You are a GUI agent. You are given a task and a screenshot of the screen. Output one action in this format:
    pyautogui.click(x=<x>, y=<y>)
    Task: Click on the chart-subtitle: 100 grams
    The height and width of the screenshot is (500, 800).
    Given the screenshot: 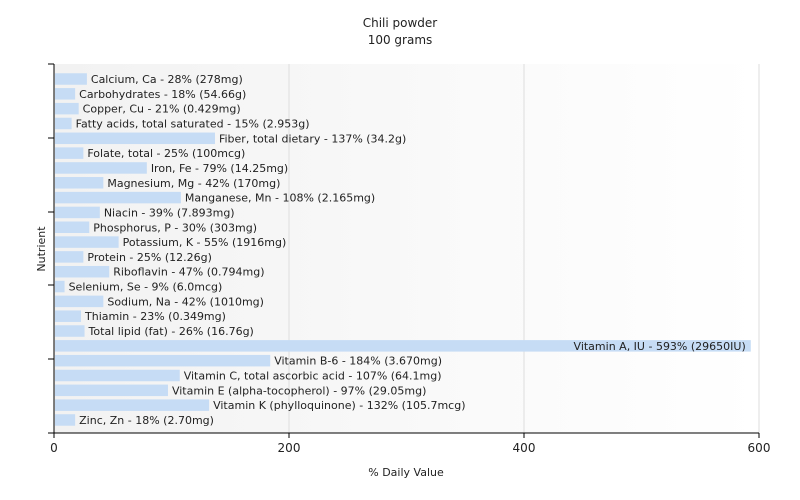 What is the action you would take?
    pyautogui.click(x=400, y=40)
    